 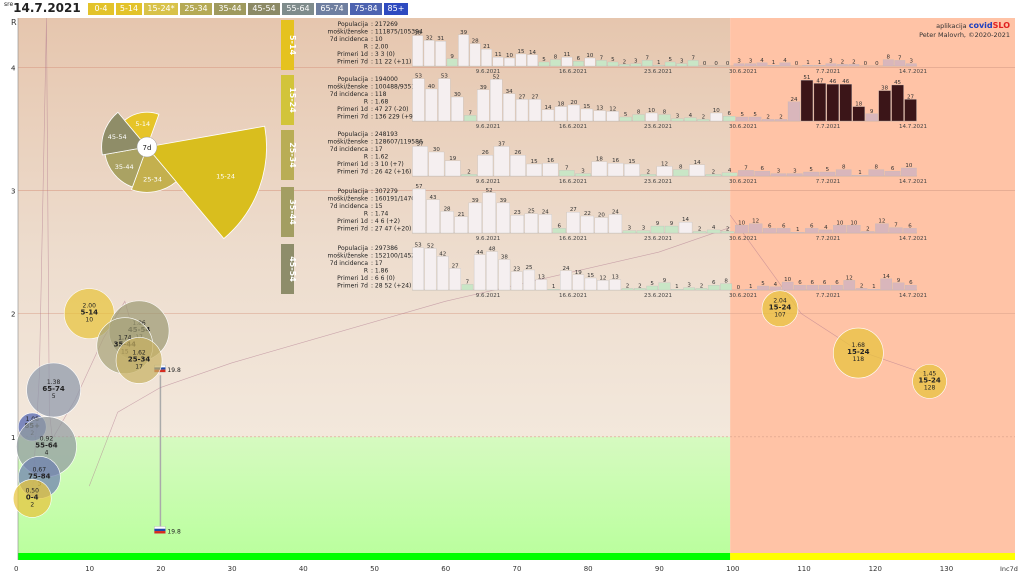 What do you see at coordinates (442, 254) in the screenshot?
I see `bar-value: 42` at bounding box center [442, 254].